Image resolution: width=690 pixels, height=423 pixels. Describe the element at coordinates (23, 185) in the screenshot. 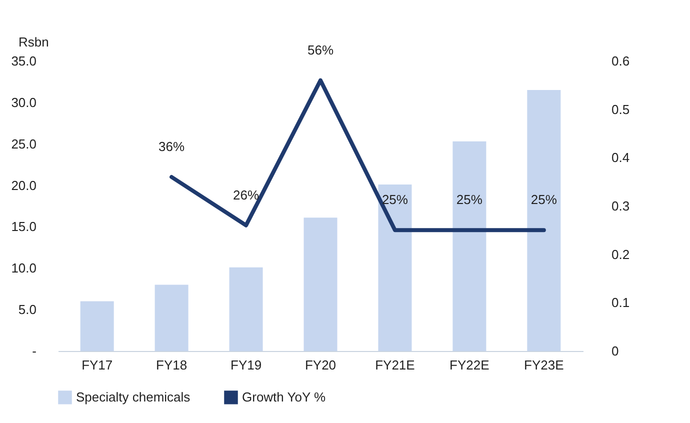

I see `y-tick-label: 20.0` at that location.